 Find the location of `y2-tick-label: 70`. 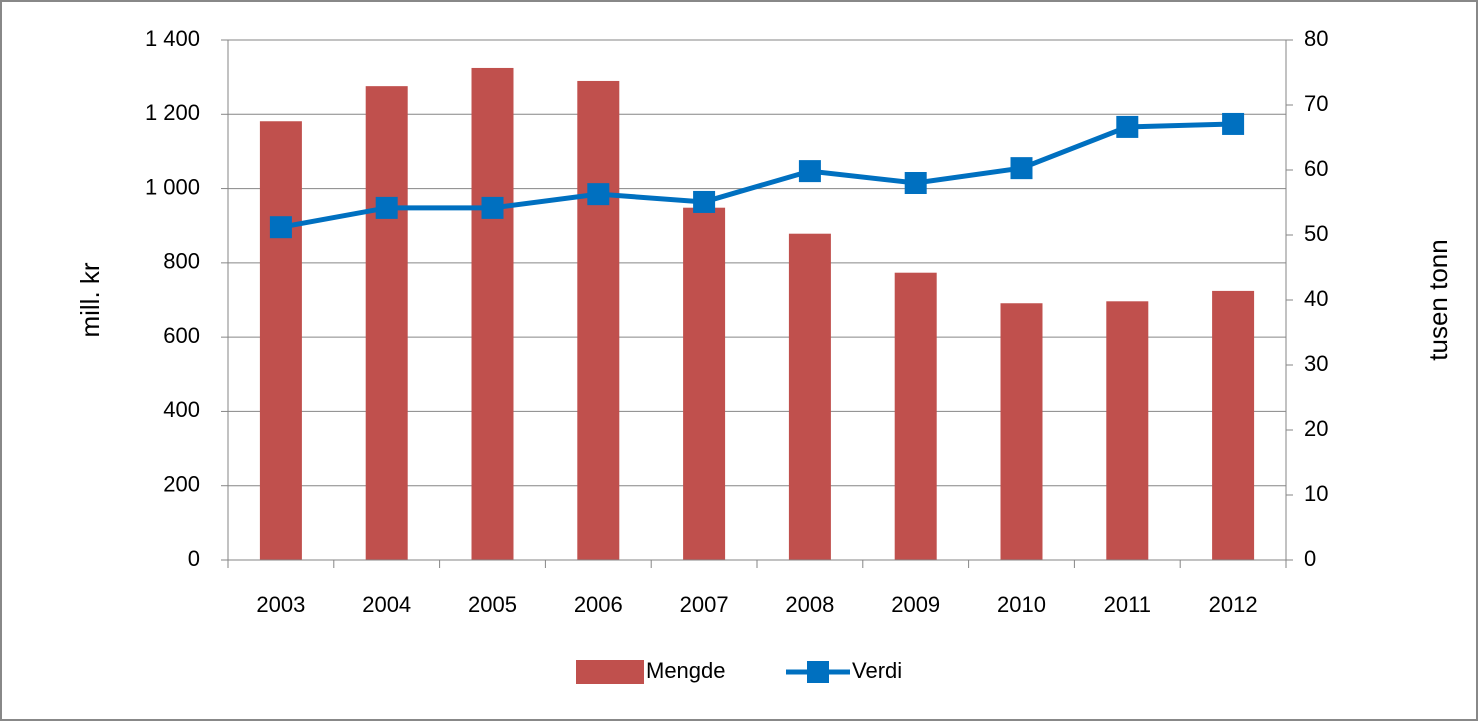

y2-tick-label: 70 is located at coordinates (1316, 103).